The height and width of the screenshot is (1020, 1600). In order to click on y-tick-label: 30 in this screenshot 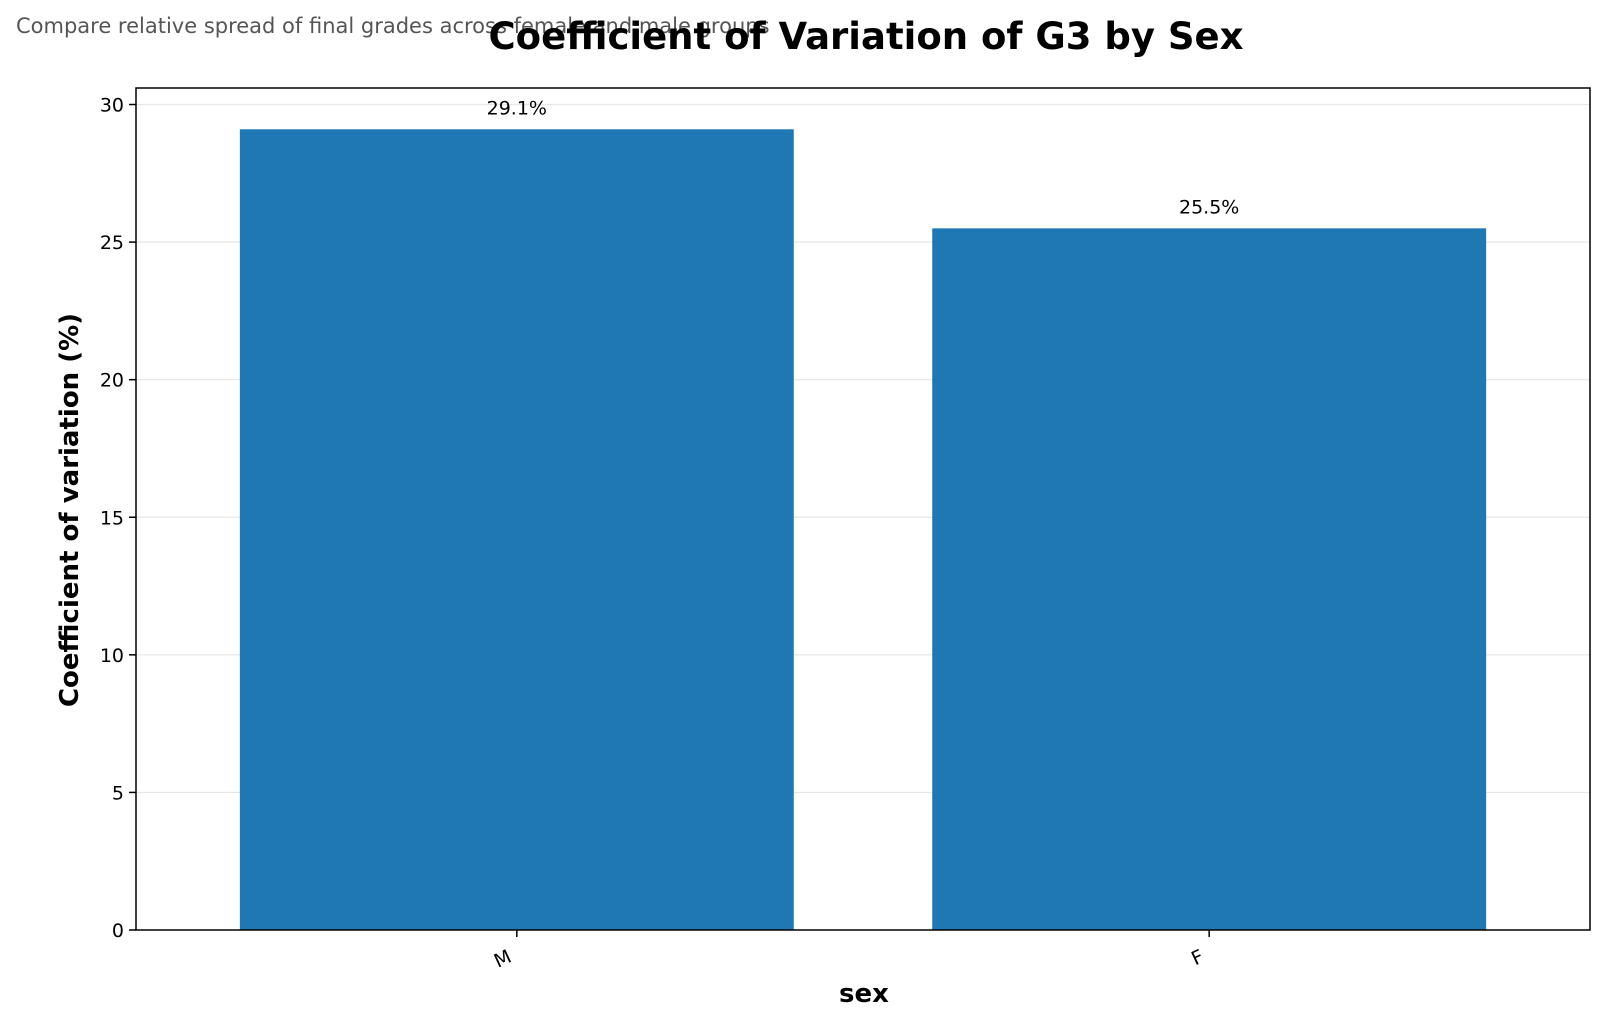, I will do `click(112, 106)`.